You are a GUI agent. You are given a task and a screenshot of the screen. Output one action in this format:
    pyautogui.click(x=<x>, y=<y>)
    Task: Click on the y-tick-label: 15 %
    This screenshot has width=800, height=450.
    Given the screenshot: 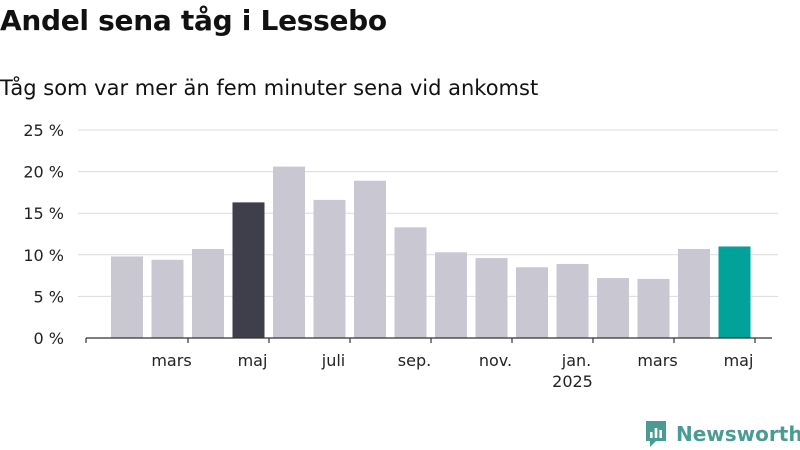 What is the action you would take?
    pyautogui.click(x=43, y=213)
    